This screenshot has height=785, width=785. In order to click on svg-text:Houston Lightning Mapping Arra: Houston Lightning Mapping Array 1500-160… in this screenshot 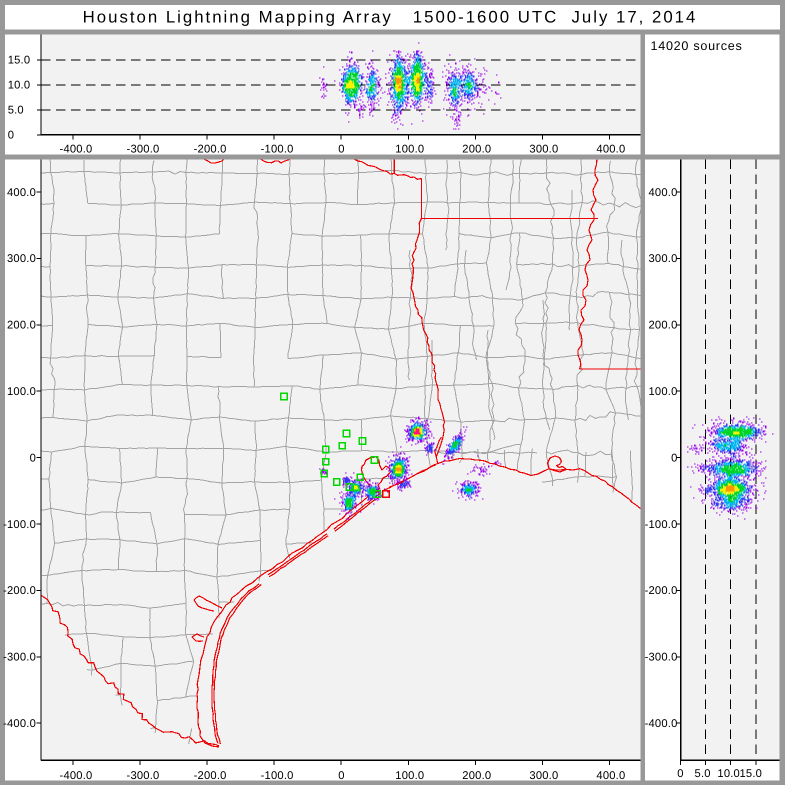, I will do `click(390, 17)`.